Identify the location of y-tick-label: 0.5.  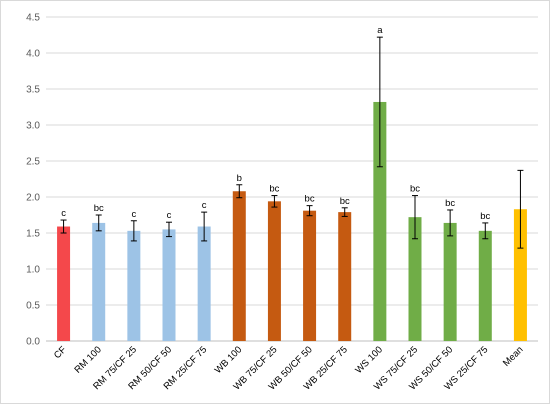
(33, 306).